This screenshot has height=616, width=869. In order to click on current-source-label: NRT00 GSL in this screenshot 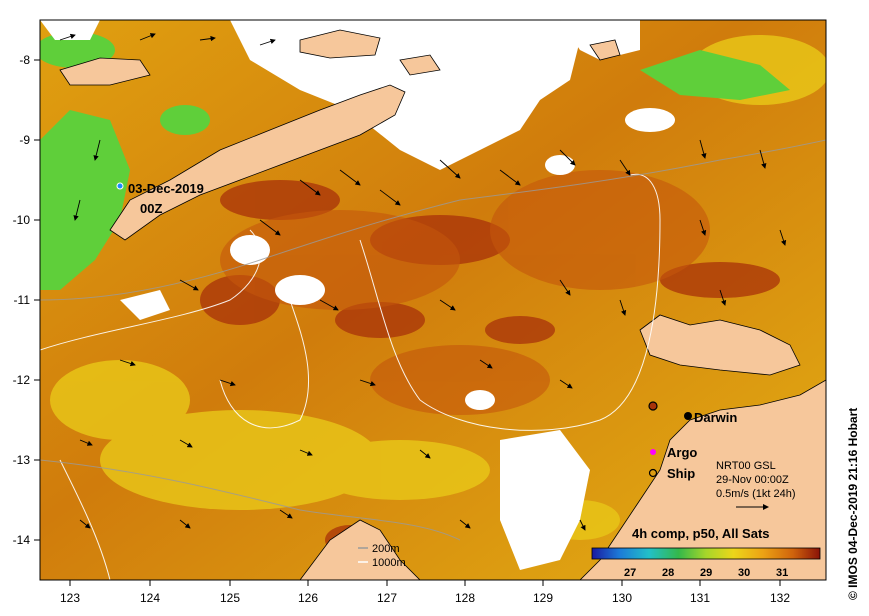, I will do `click(746, 466)`.